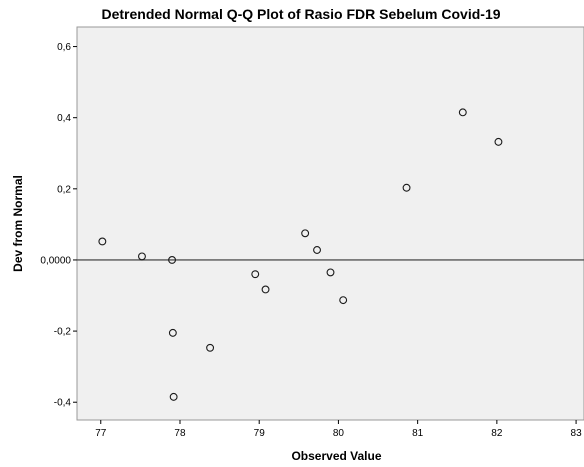  I want to click on x-tick-label: 81, so click(418, 433).